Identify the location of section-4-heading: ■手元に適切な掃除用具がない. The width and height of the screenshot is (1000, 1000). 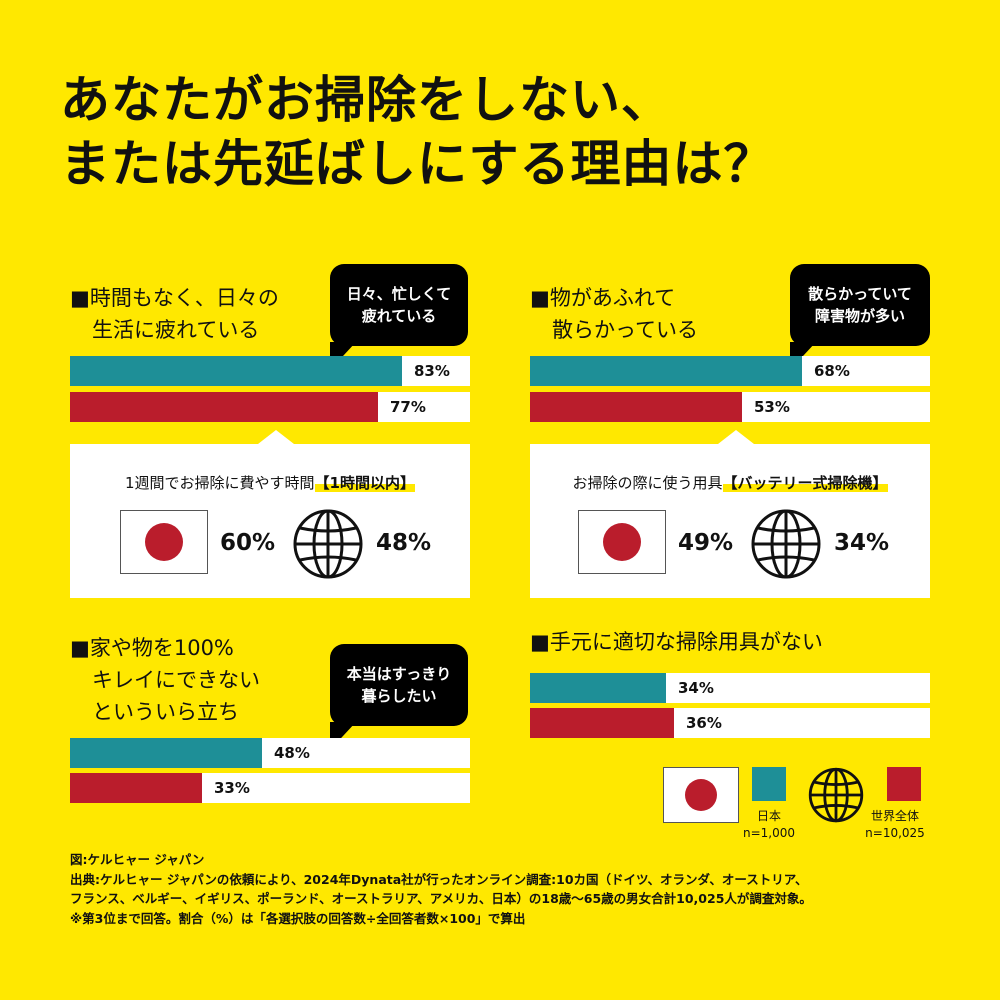
(676, 642).